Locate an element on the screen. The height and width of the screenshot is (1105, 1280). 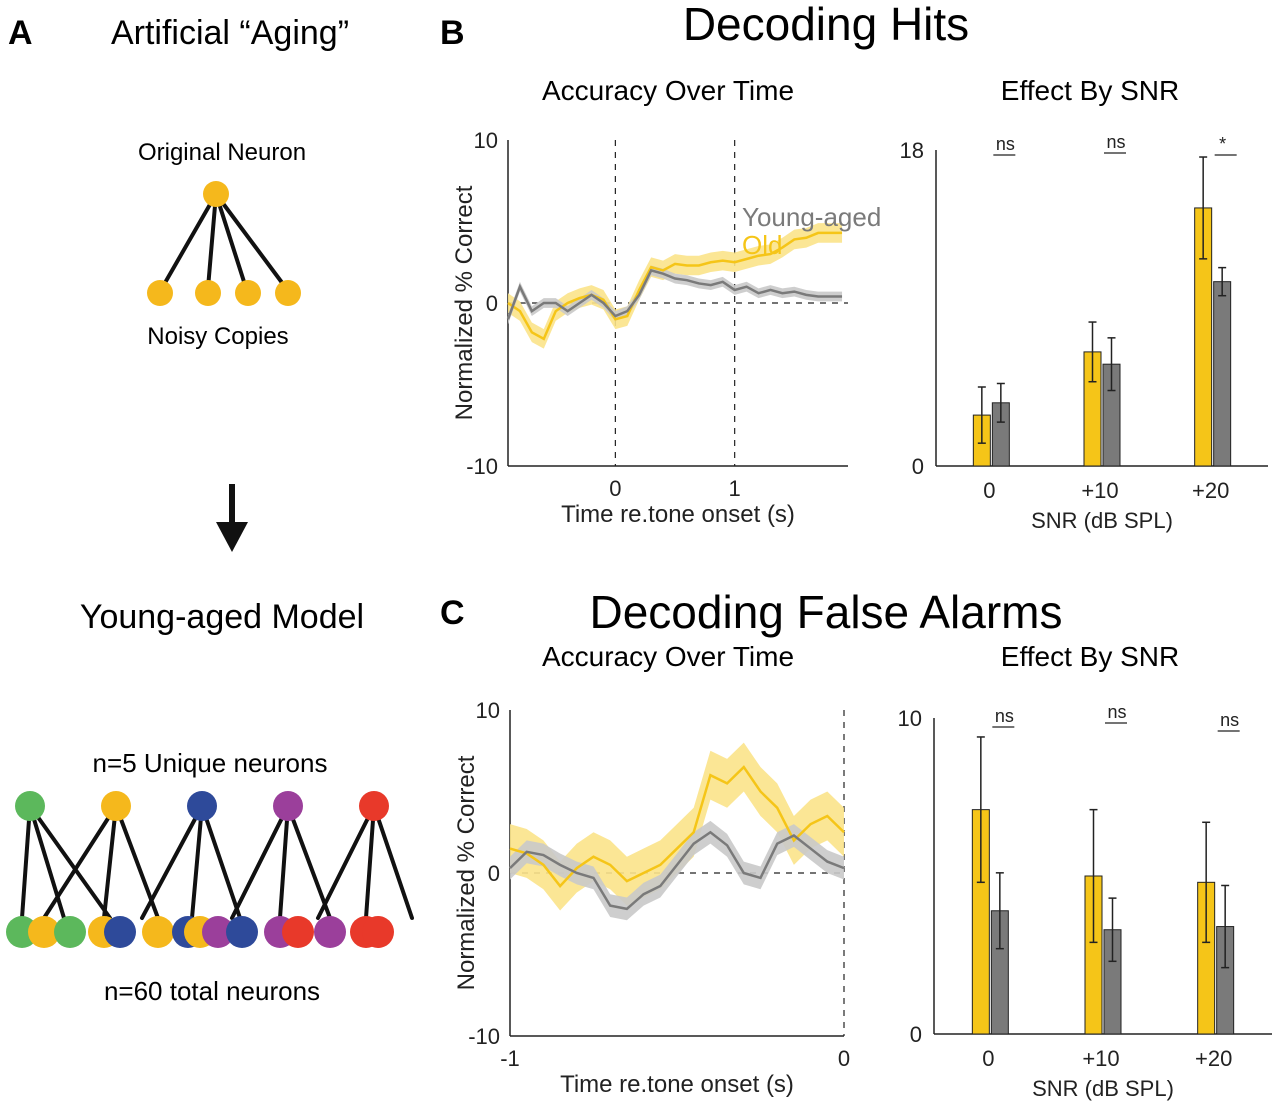
panel-letter-c: C is located at coordinates (452, 613).